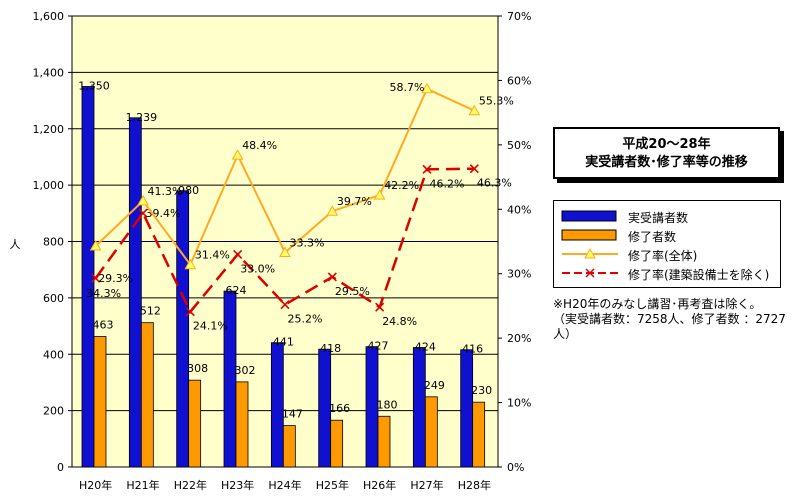  What do you see at coordinates (94, 85) in the screenshot?
I see `data-label-bar1: 1,350` at bounding box center [94, 85].